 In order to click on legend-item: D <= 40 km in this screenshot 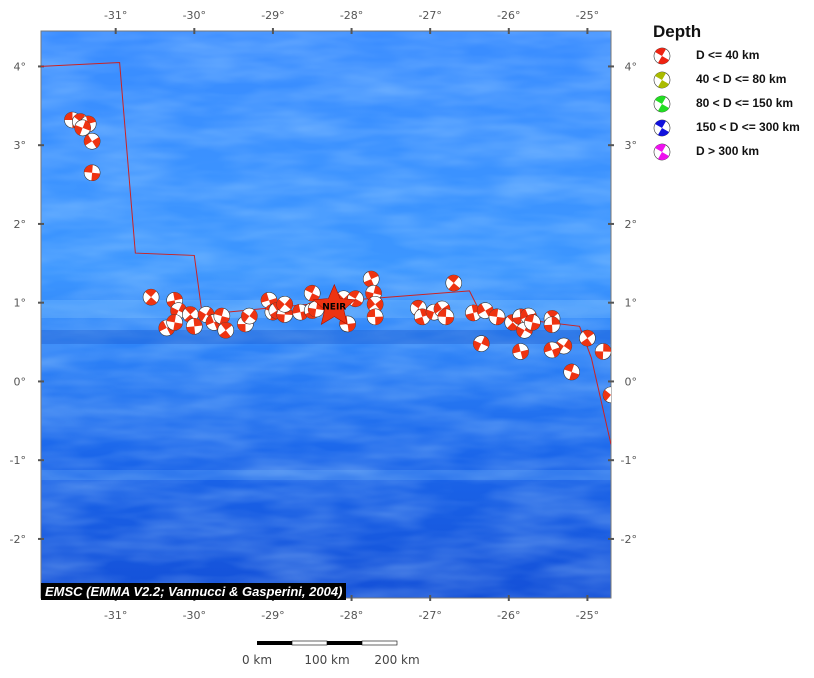, I will do `click(705, 56)`.